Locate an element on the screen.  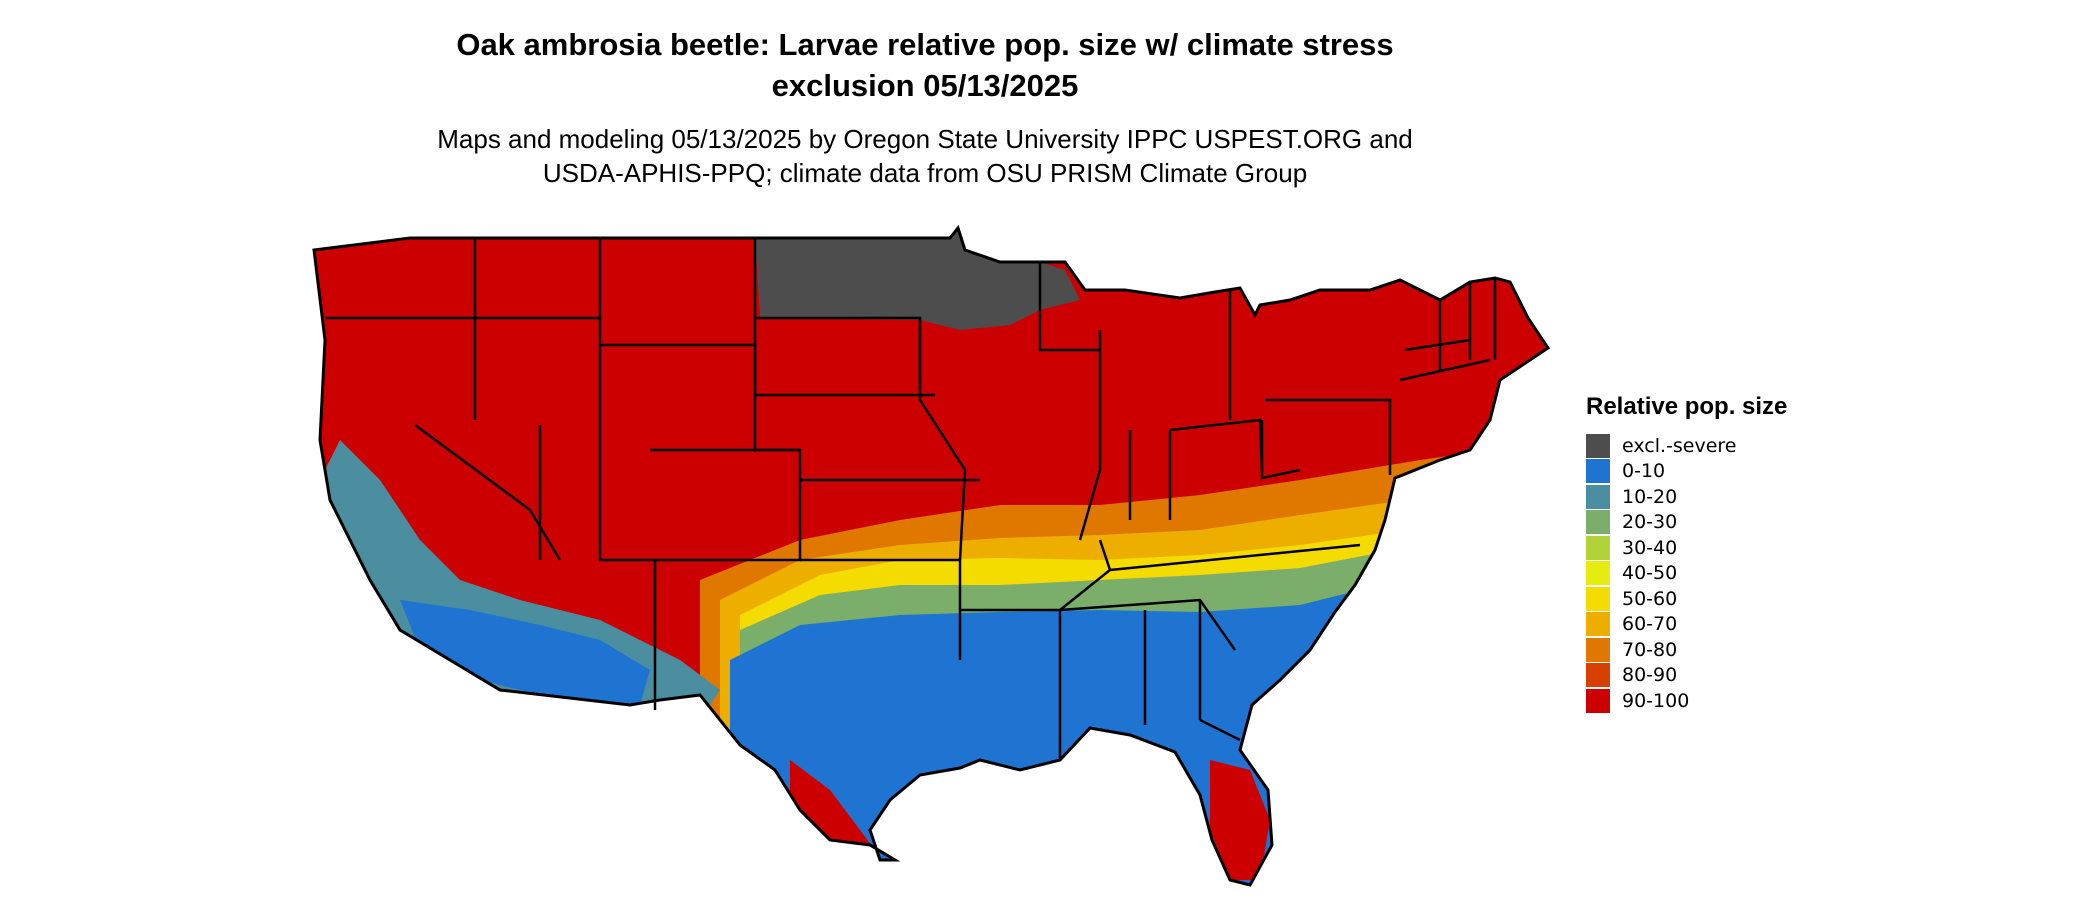
legend-label: 30-40 is located at coordinates (1650, 547).